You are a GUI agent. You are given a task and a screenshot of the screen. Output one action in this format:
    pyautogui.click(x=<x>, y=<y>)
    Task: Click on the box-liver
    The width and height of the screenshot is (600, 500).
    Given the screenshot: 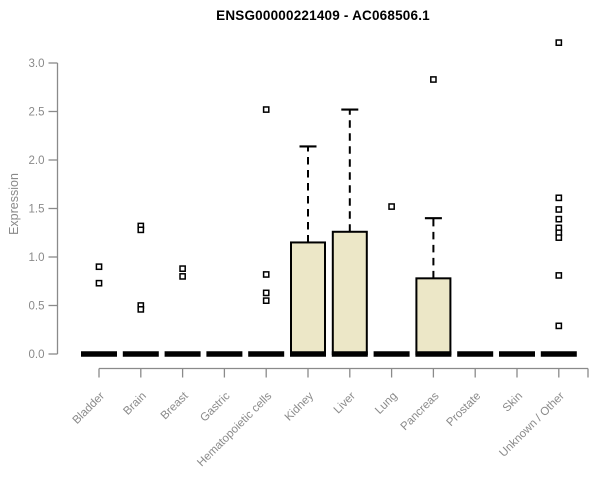 What is the action you would take?
    pyautogui.click(x=349, y=292)
    